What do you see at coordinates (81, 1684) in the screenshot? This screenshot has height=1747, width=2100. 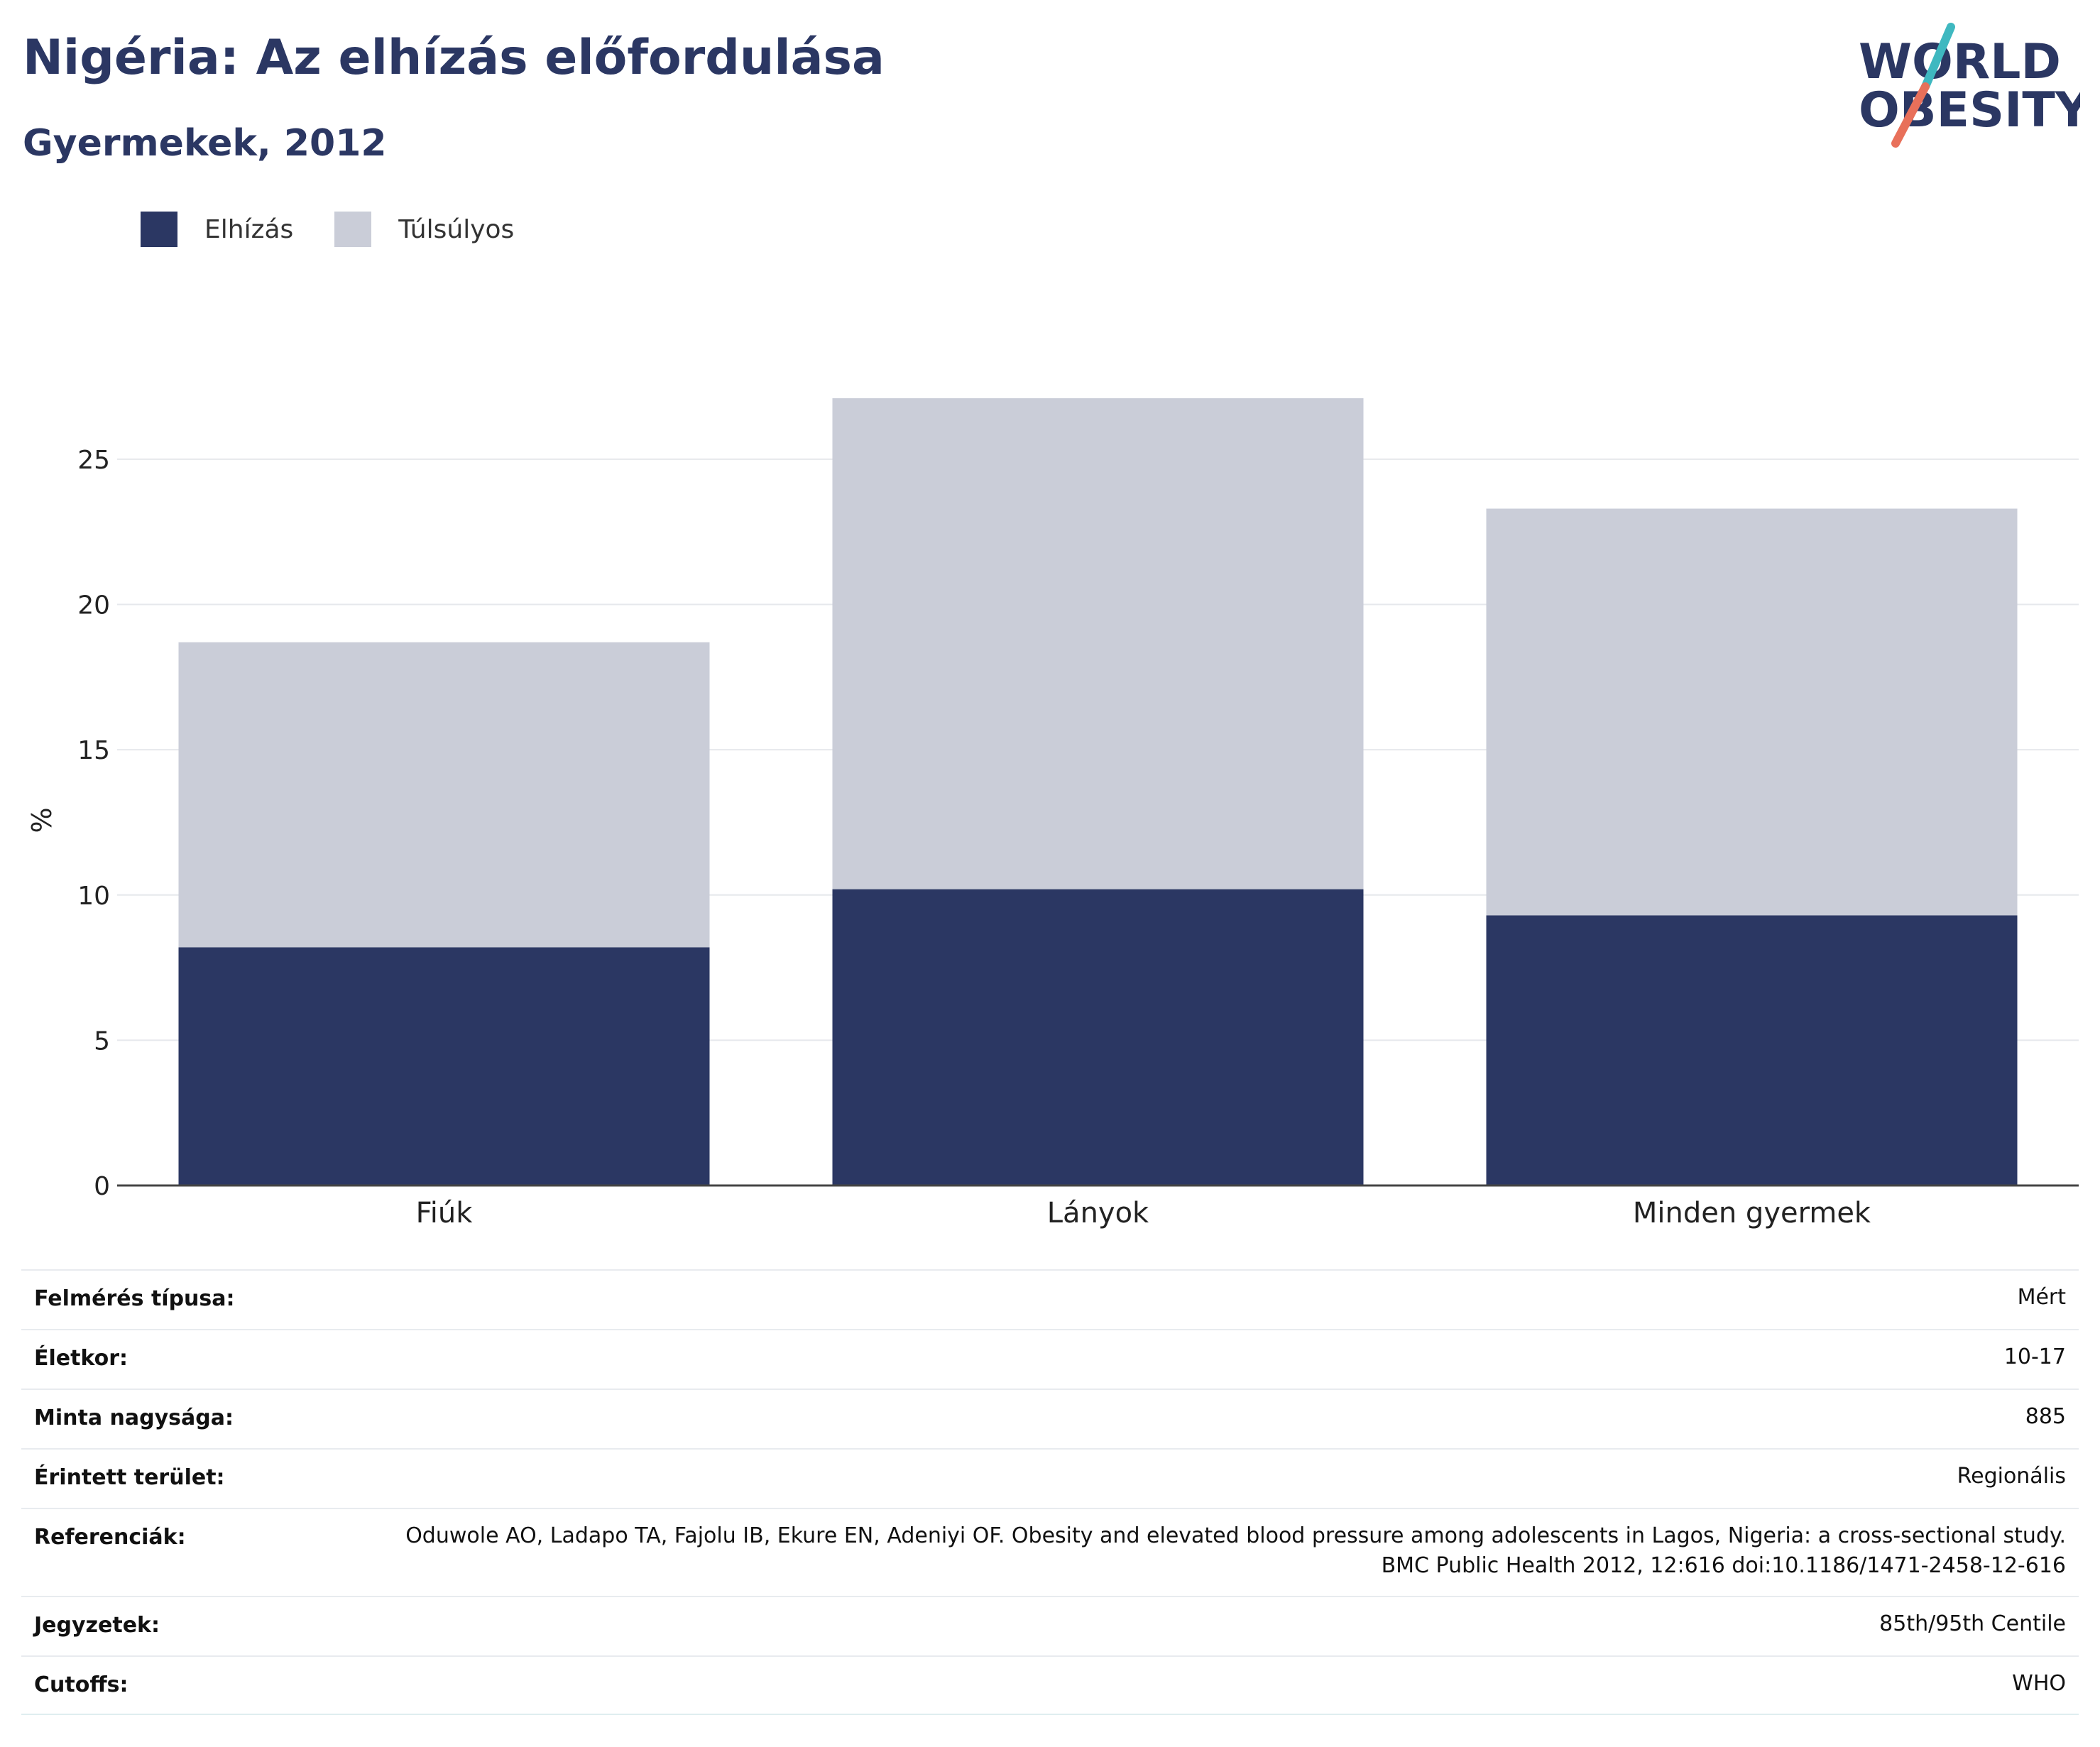 I see `info-key: Cutoffs:` at bounding box center [81, 1684].